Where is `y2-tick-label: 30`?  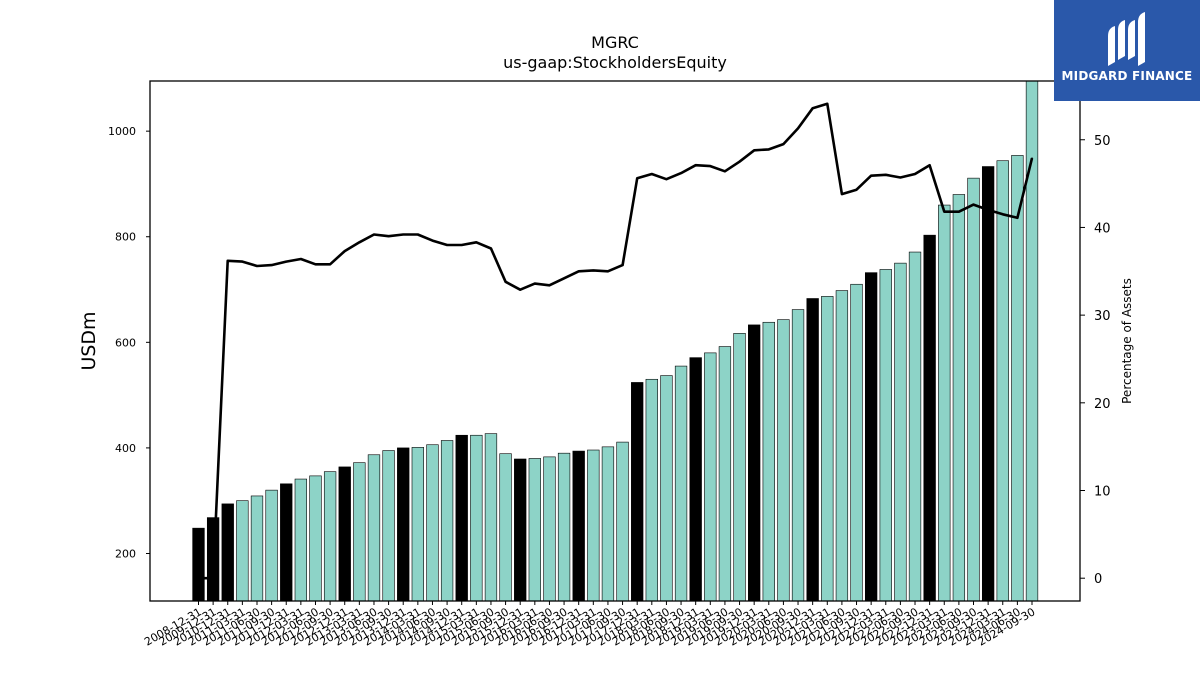 y2-tick-label: 30 is located at coordinates (1102, 316).